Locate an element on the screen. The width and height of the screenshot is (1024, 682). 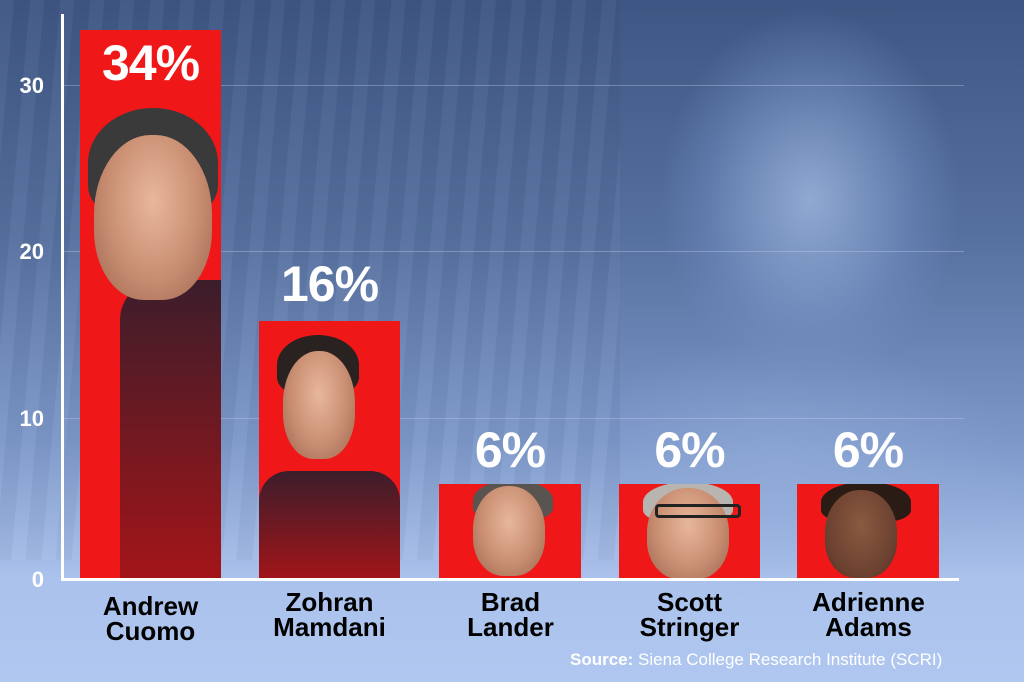
category-label-scott-stringer: Scott Stringer is located at coordinates (689, 614).